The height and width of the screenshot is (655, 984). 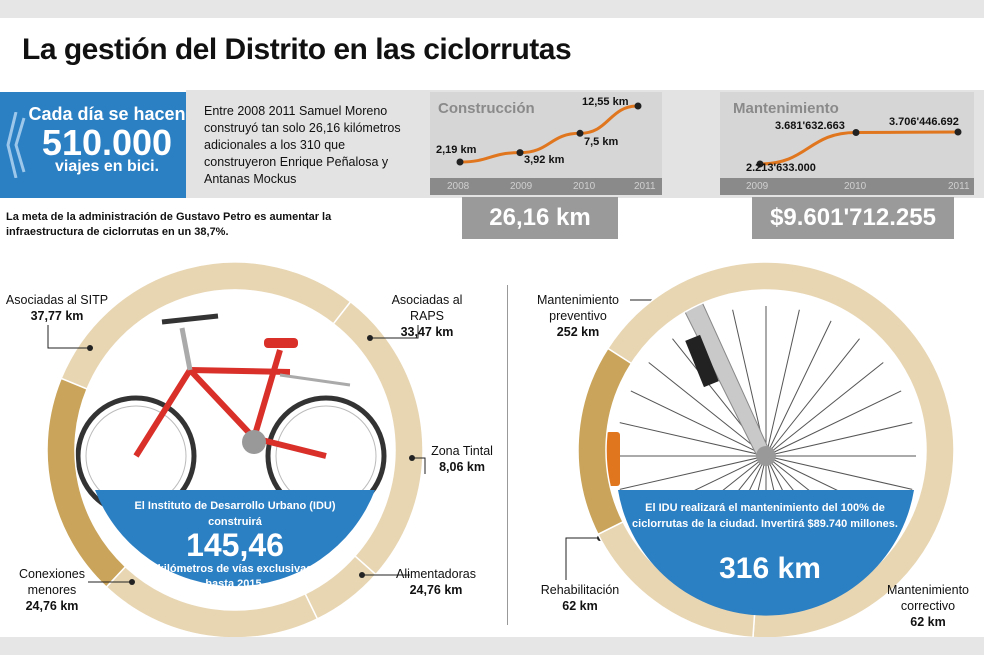 I want to click on slice-label: Rehabilitación 62 km, so click(x=580, y=598).